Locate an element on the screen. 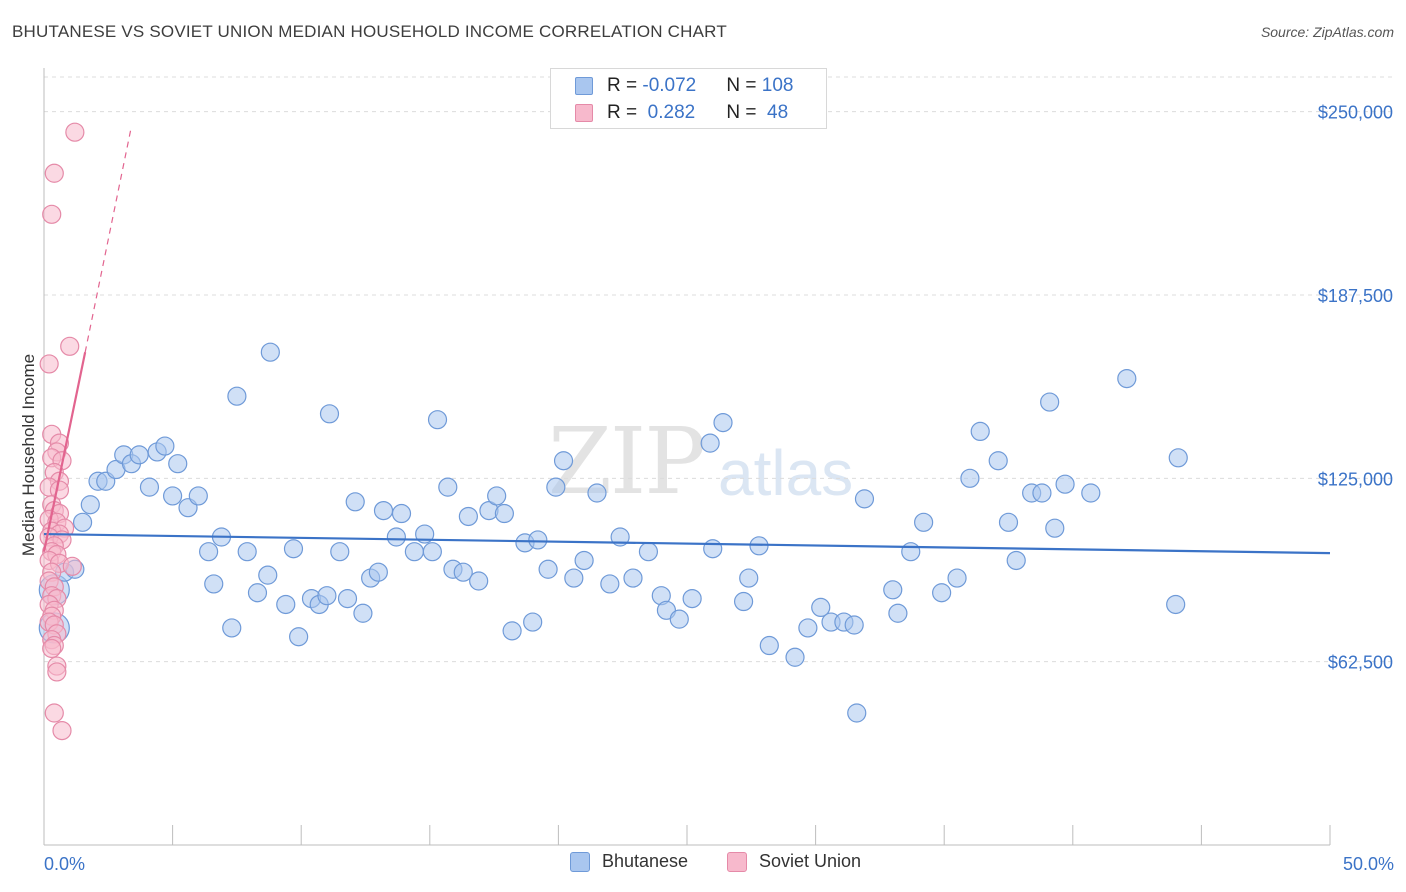 The height and width of the screenshot is (892, 1406). legend-n-value: 108 is located at coordinates (777, 85).